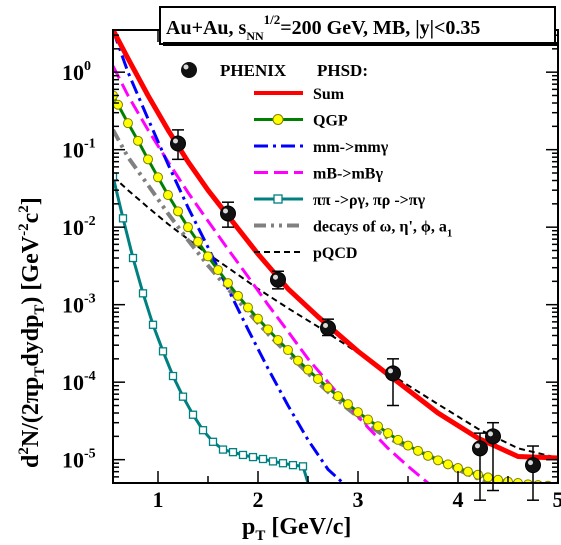 The image size is (561, 545). I want to click on title-box, so click(357, 25).